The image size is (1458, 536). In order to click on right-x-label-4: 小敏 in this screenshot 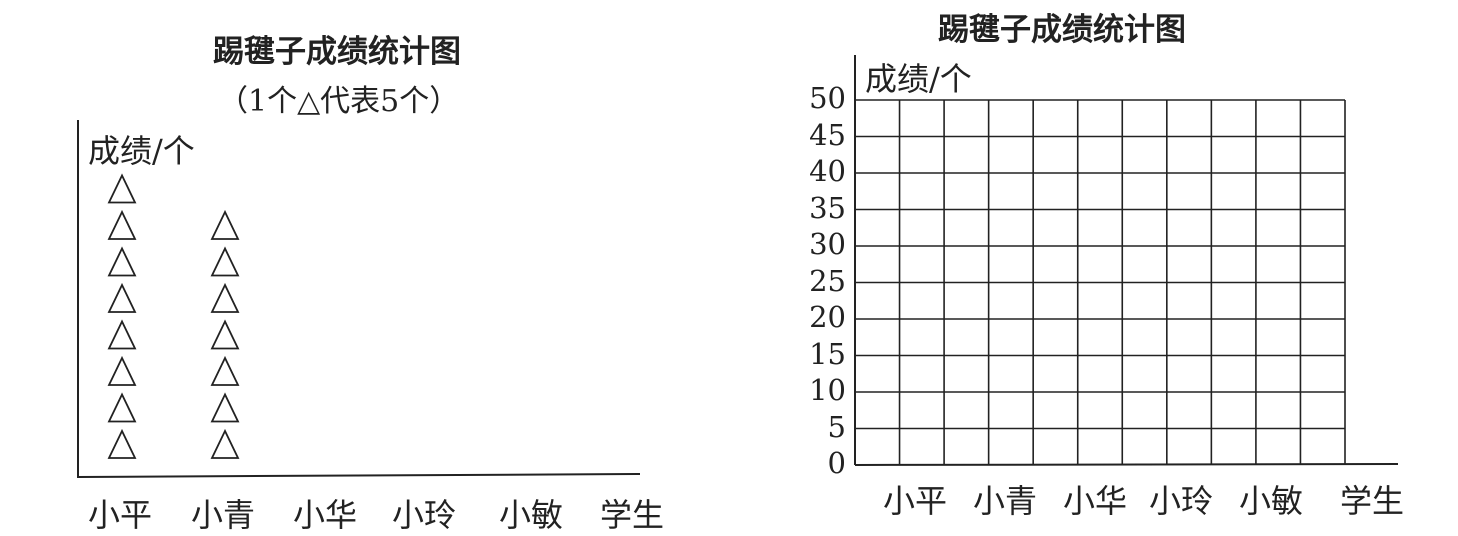, I will do `click(1271, 501)`.